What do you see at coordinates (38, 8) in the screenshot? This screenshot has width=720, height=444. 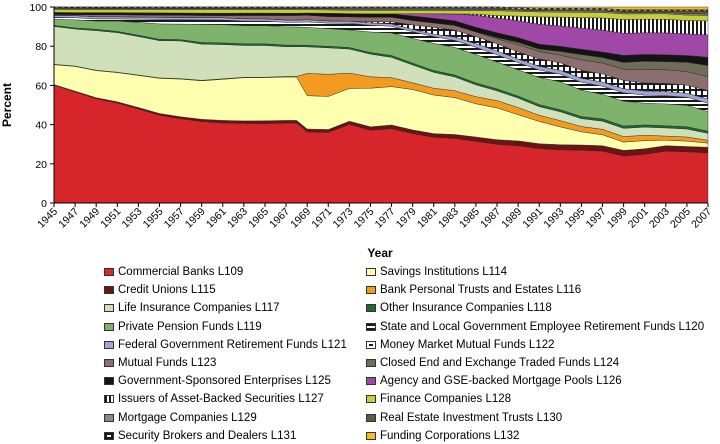 I see `y-tick-label: 100` at bounding box center [38, 8].